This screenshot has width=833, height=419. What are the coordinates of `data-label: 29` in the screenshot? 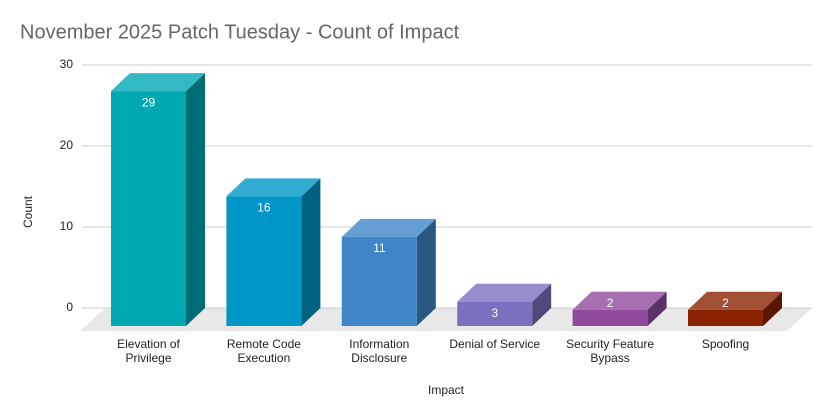 It's located at (149, 102).